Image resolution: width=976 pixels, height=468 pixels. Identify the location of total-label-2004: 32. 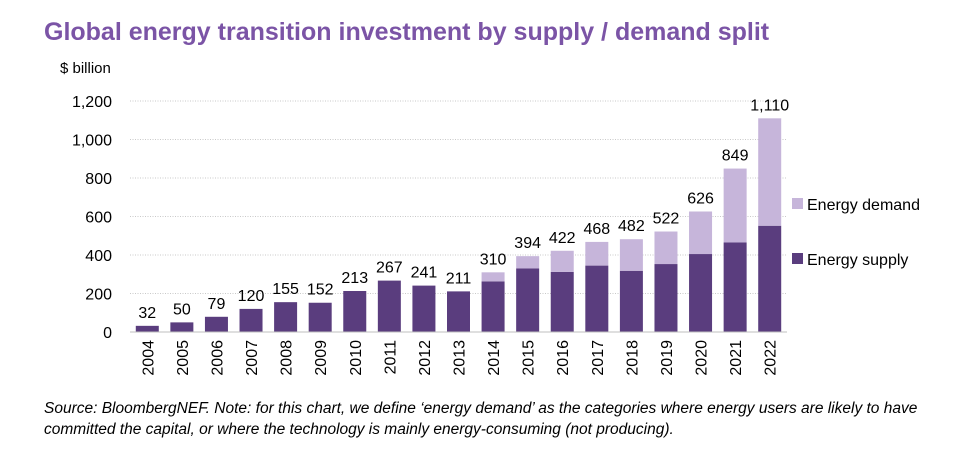
(147, 313).